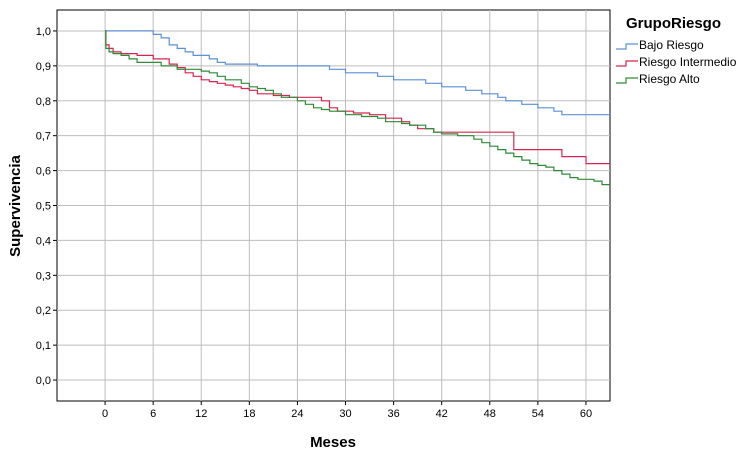 The height and width of the screenshot is (460, 750). I want to click on legend-label: Bajo Riesgo, so click(671, 45).